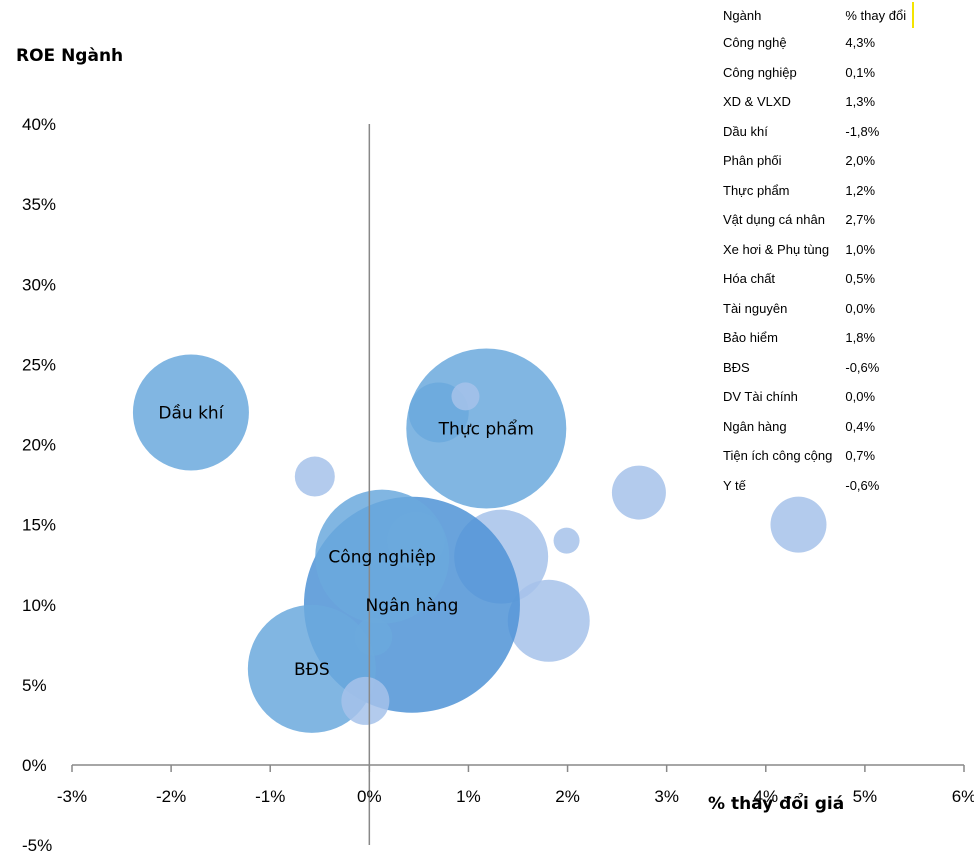 The width and height of the screenshot is (974, 855). I want to click on y-axis-title: ROE Ngành, so click(70, 56).